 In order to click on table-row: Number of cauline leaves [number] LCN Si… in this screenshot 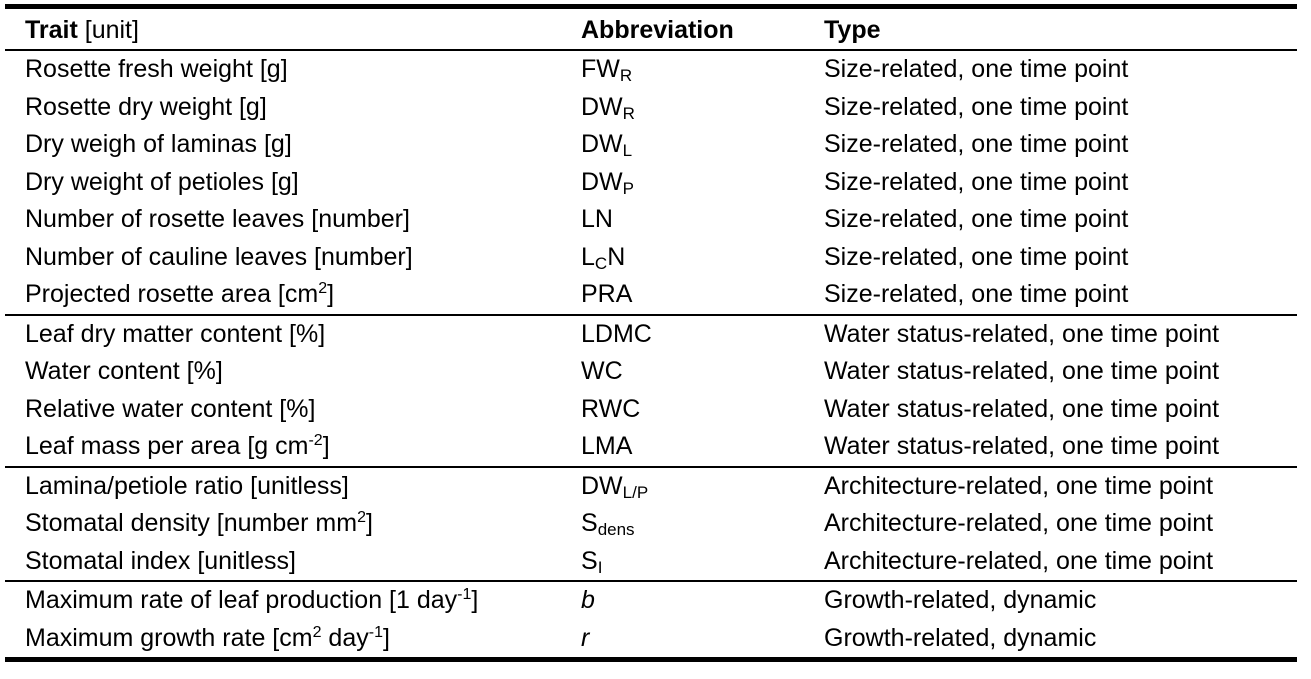, I will do `click(651, 258)`.